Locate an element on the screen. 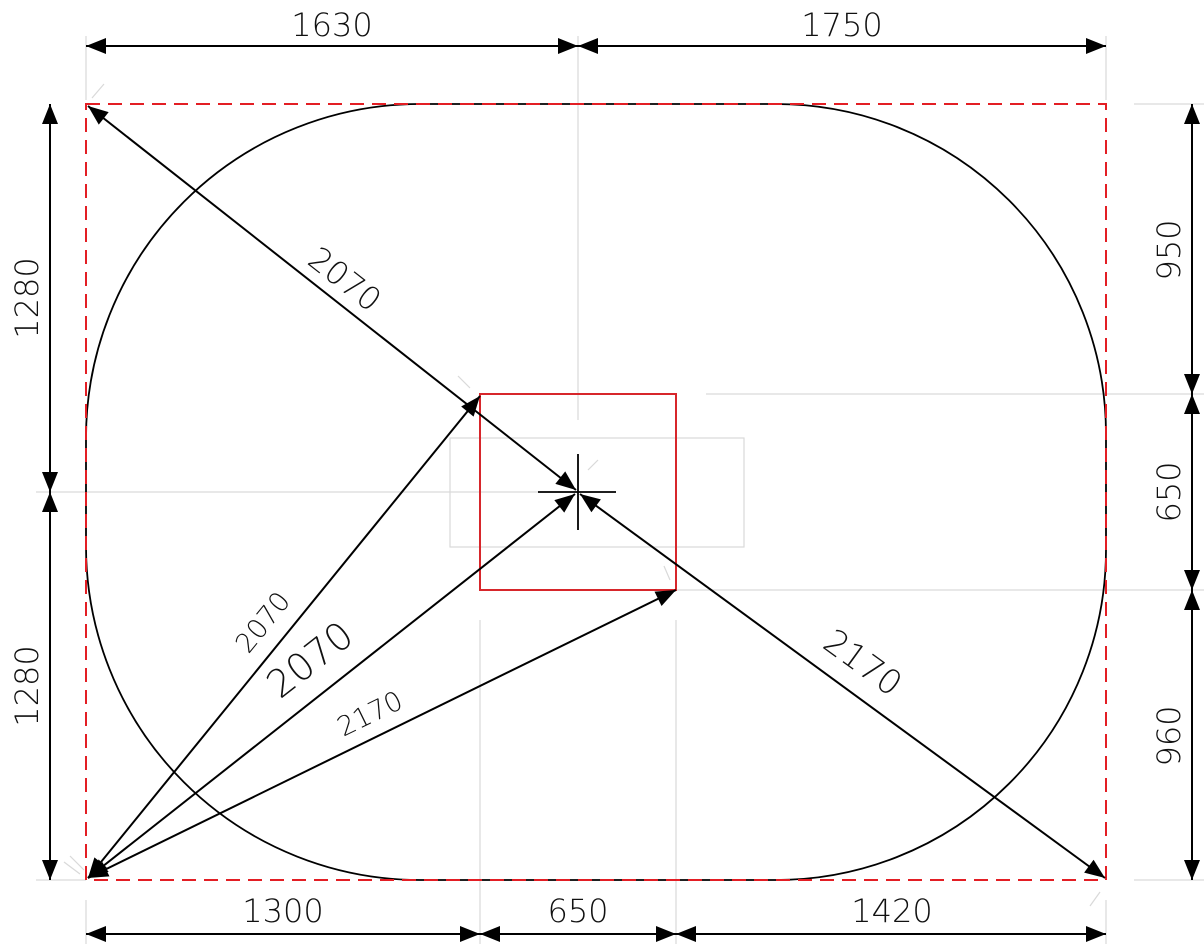 The width and height of the screenshot is (1204, 944). dim-left-upper-label: 1280 is located at coordinates (27, 297).